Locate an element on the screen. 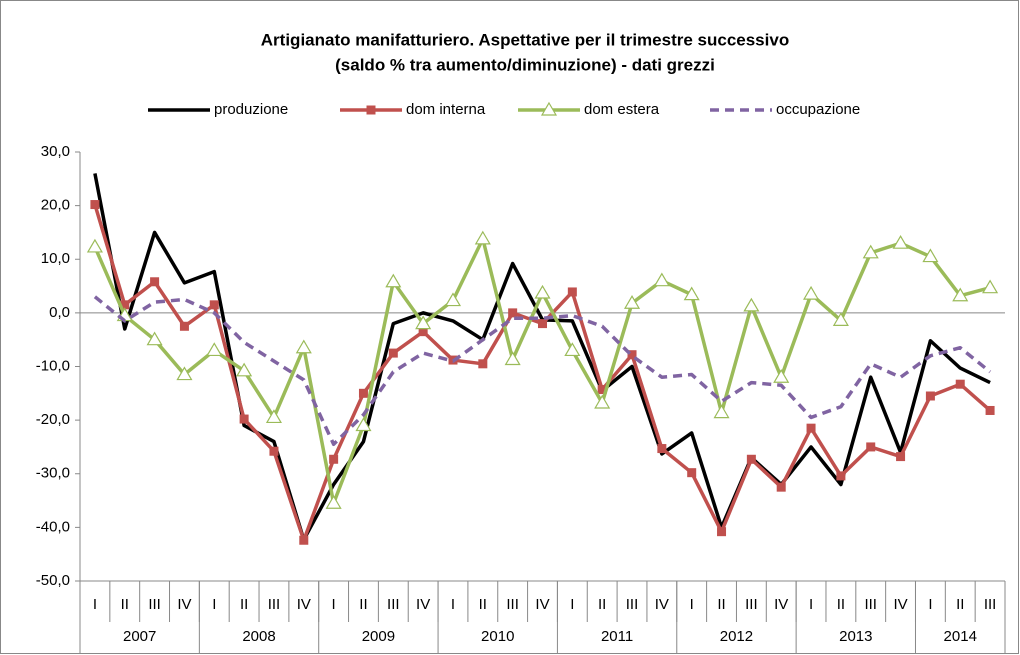 The height and width of the screenshot is (655, 1020). year-label: 2014 is located at coordinates (960, 636).